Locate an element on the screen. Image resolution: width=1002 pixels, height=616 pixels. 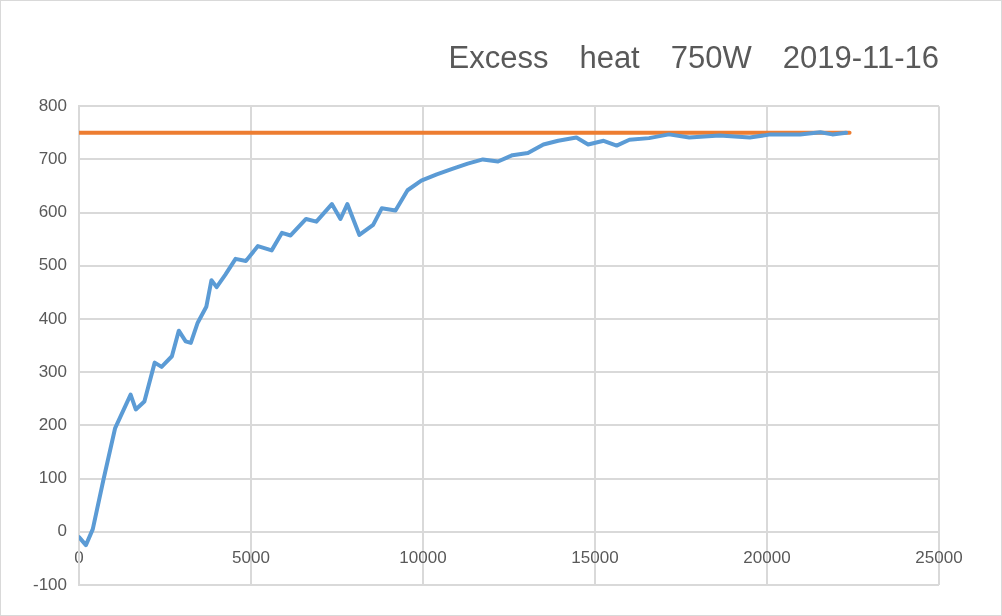
y-tick-label: 200 is located at coordinates (53, 425).